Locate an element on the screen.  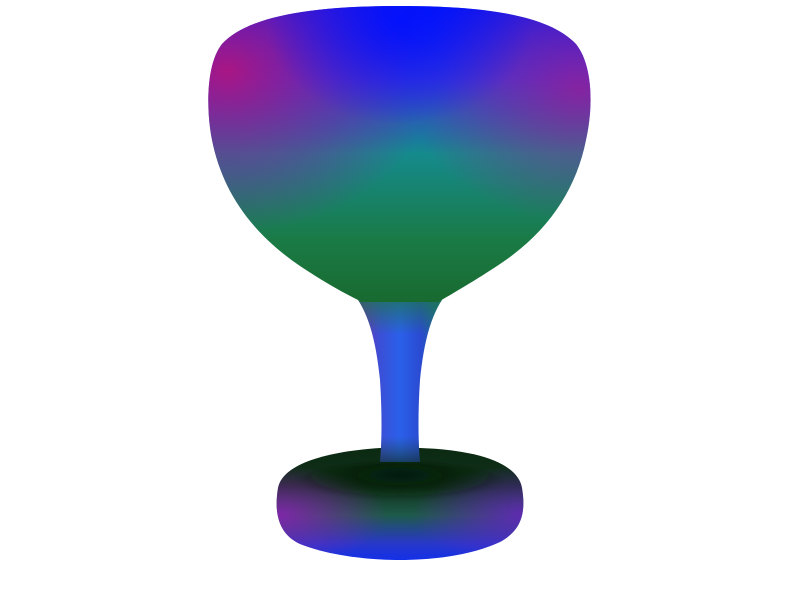
goblet-stem is located at coordinates (400, 377).